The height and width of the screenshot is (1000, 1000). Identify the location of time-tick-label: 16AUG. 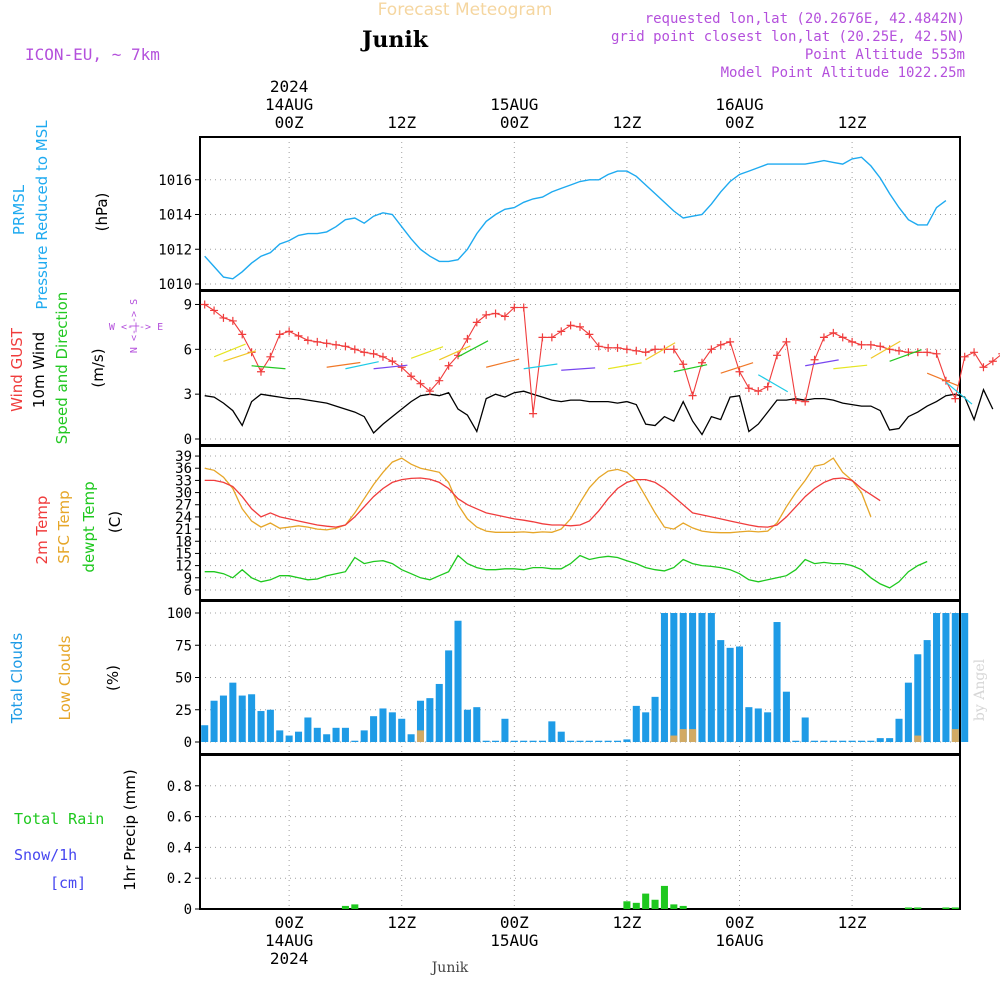
(739, 940).